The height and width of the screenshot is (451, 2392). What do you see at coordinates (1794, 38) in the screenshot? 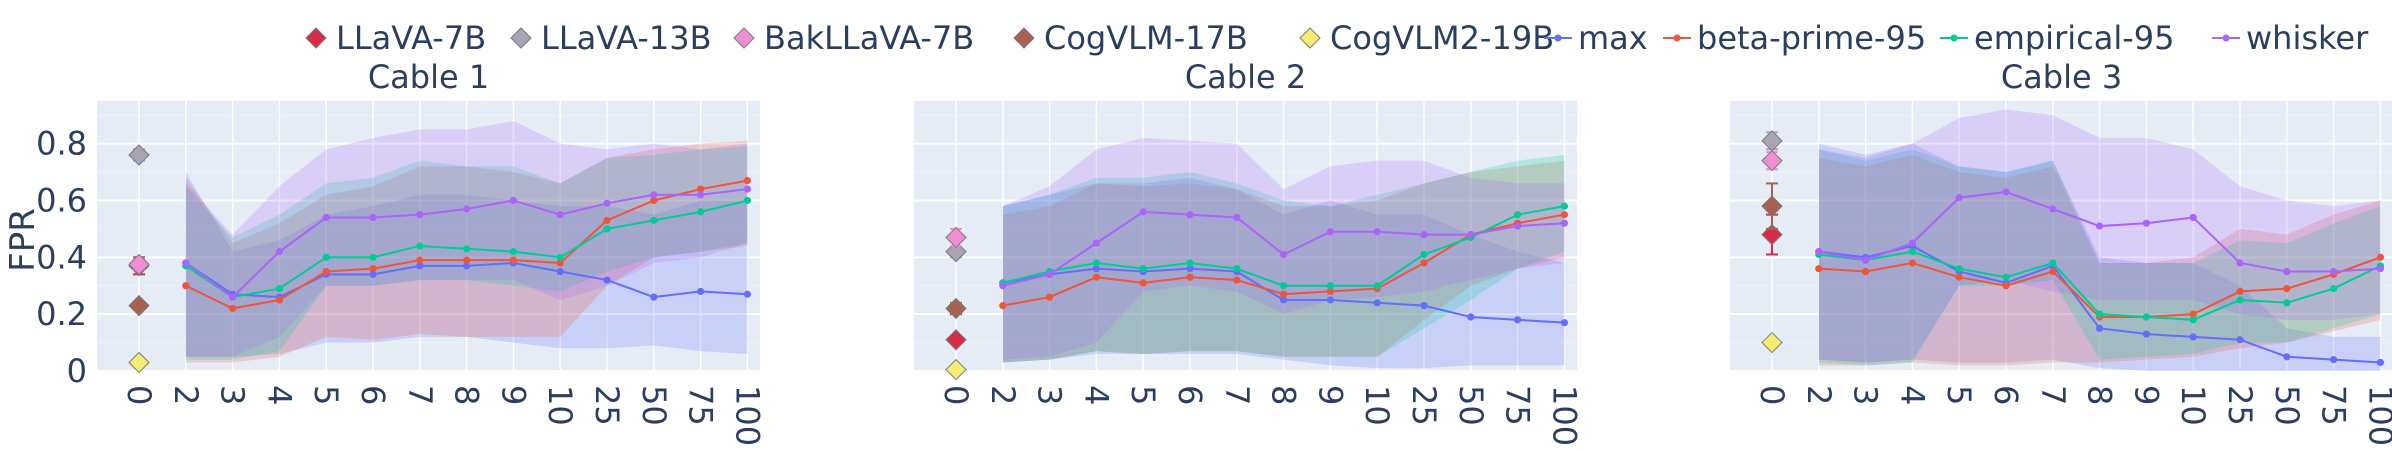
I see `legend-item-beta-prime-95: beta-prime-95` at bounding box center [1794, 38].